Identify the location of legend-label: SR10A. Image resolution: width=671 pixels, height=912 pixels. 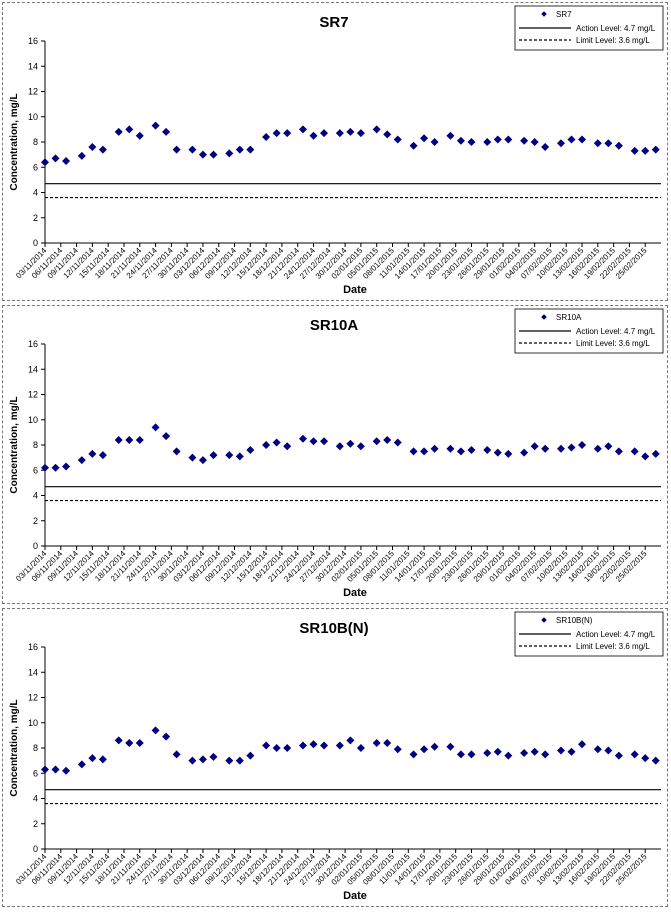
(569, 317).